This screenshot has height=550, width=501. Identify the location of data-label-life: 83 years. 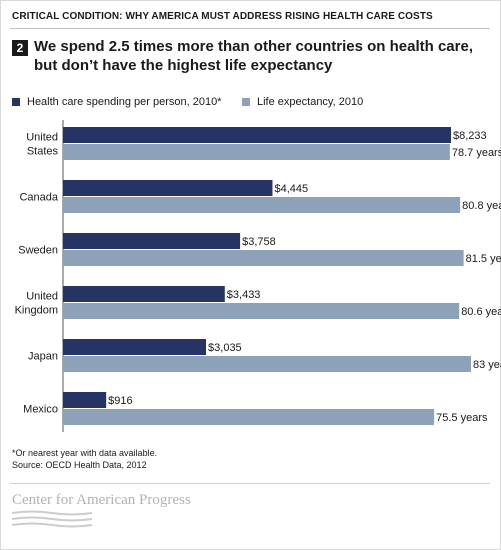
(487, 365).